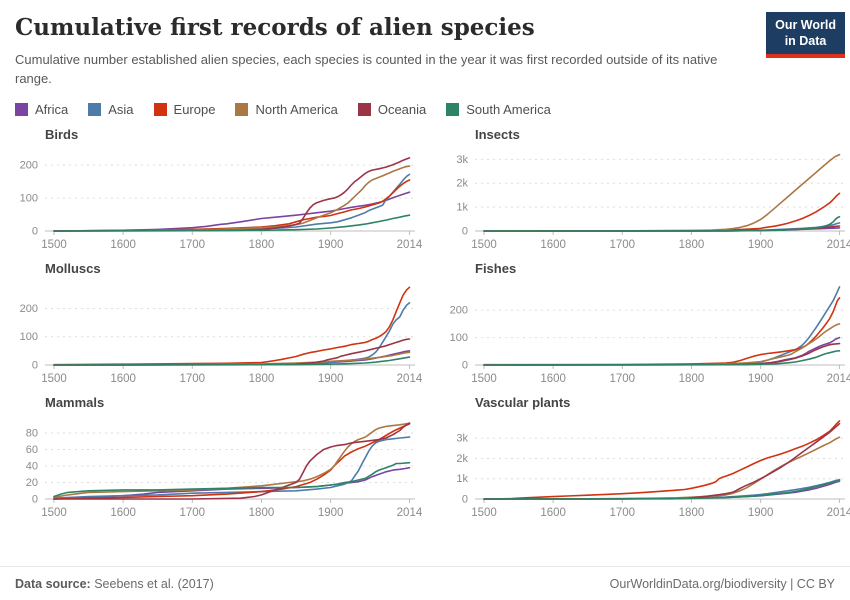 The image size is (850, 600). I want to click on chart-svg-molluscs: 0 100 200 1500 1600 1700 1800 1900 2014, so click(221, 335).